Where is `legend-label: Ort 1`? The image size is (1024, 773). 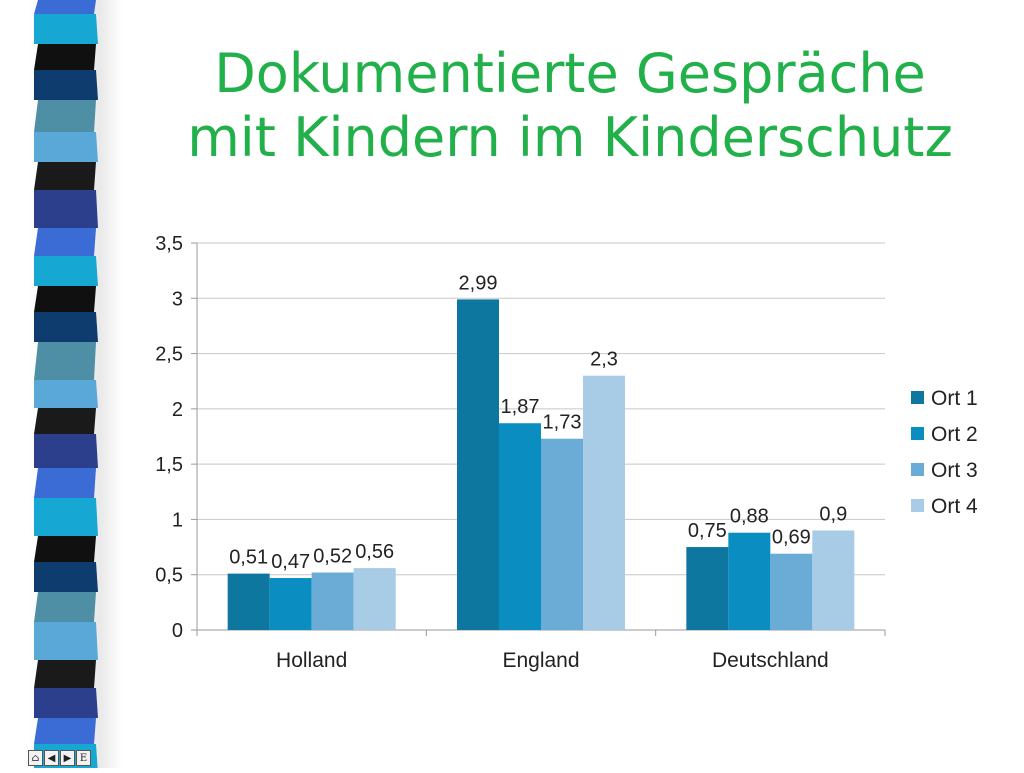
legend-label: Ort 1 is located at coordinates (954, 398).